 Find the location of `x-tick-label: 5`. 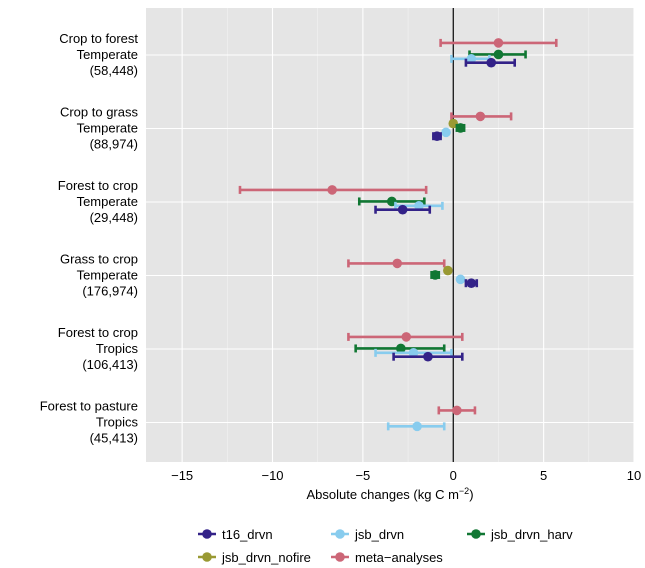

x-tick-label: 5 is located at coordinates (543, 475).